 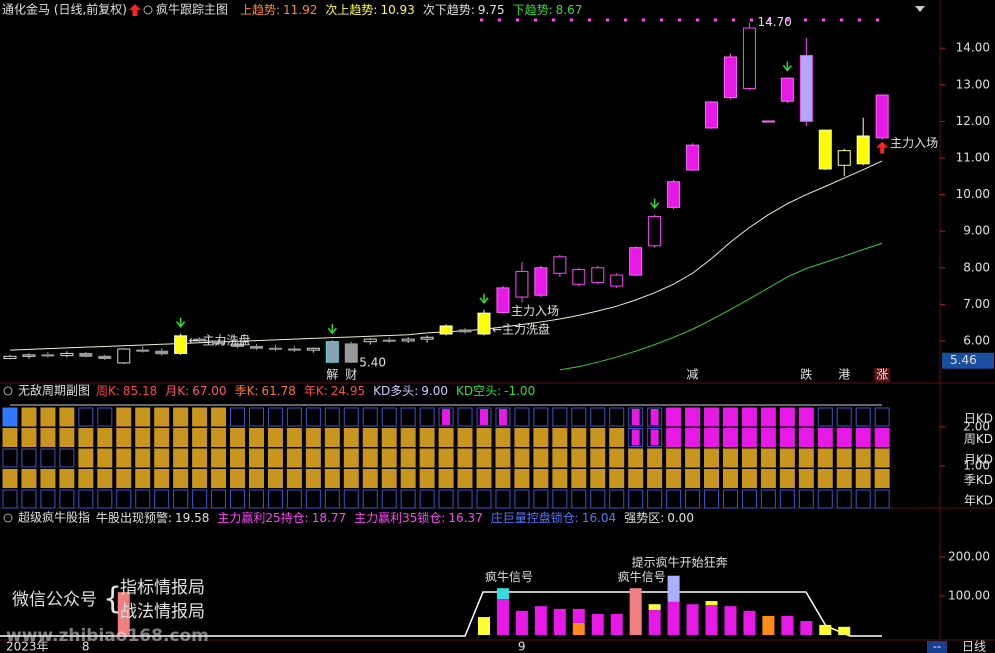 I want to click on down-arrow, so click(x=332, y=329).